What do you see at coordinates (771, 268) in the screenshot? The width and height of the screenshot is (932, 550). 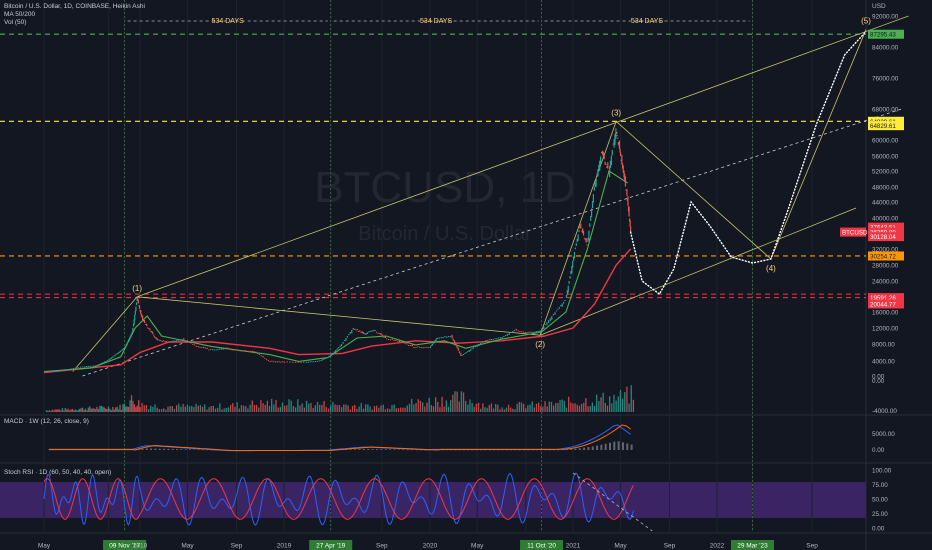 I see `wave-label: (4)` at bounding box center [771, 268].